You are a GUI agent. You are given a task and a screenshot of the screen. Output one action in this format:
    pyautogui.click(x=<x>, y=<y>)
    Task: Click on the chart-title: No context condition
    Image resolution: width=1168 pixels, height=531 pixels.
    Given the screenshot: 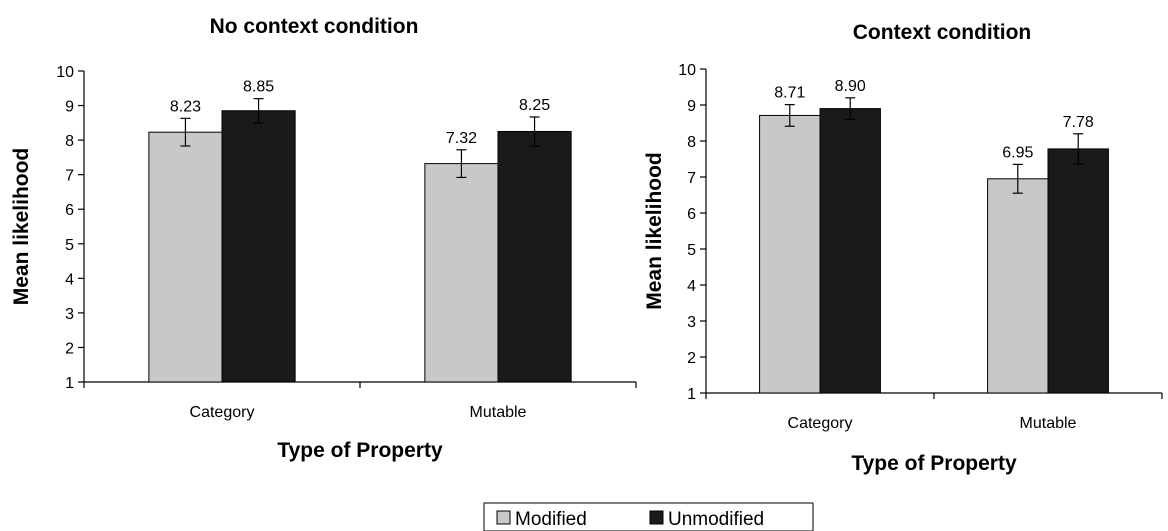 What is the action you would take?
    pyautogui.click(x=314, y=26)
    